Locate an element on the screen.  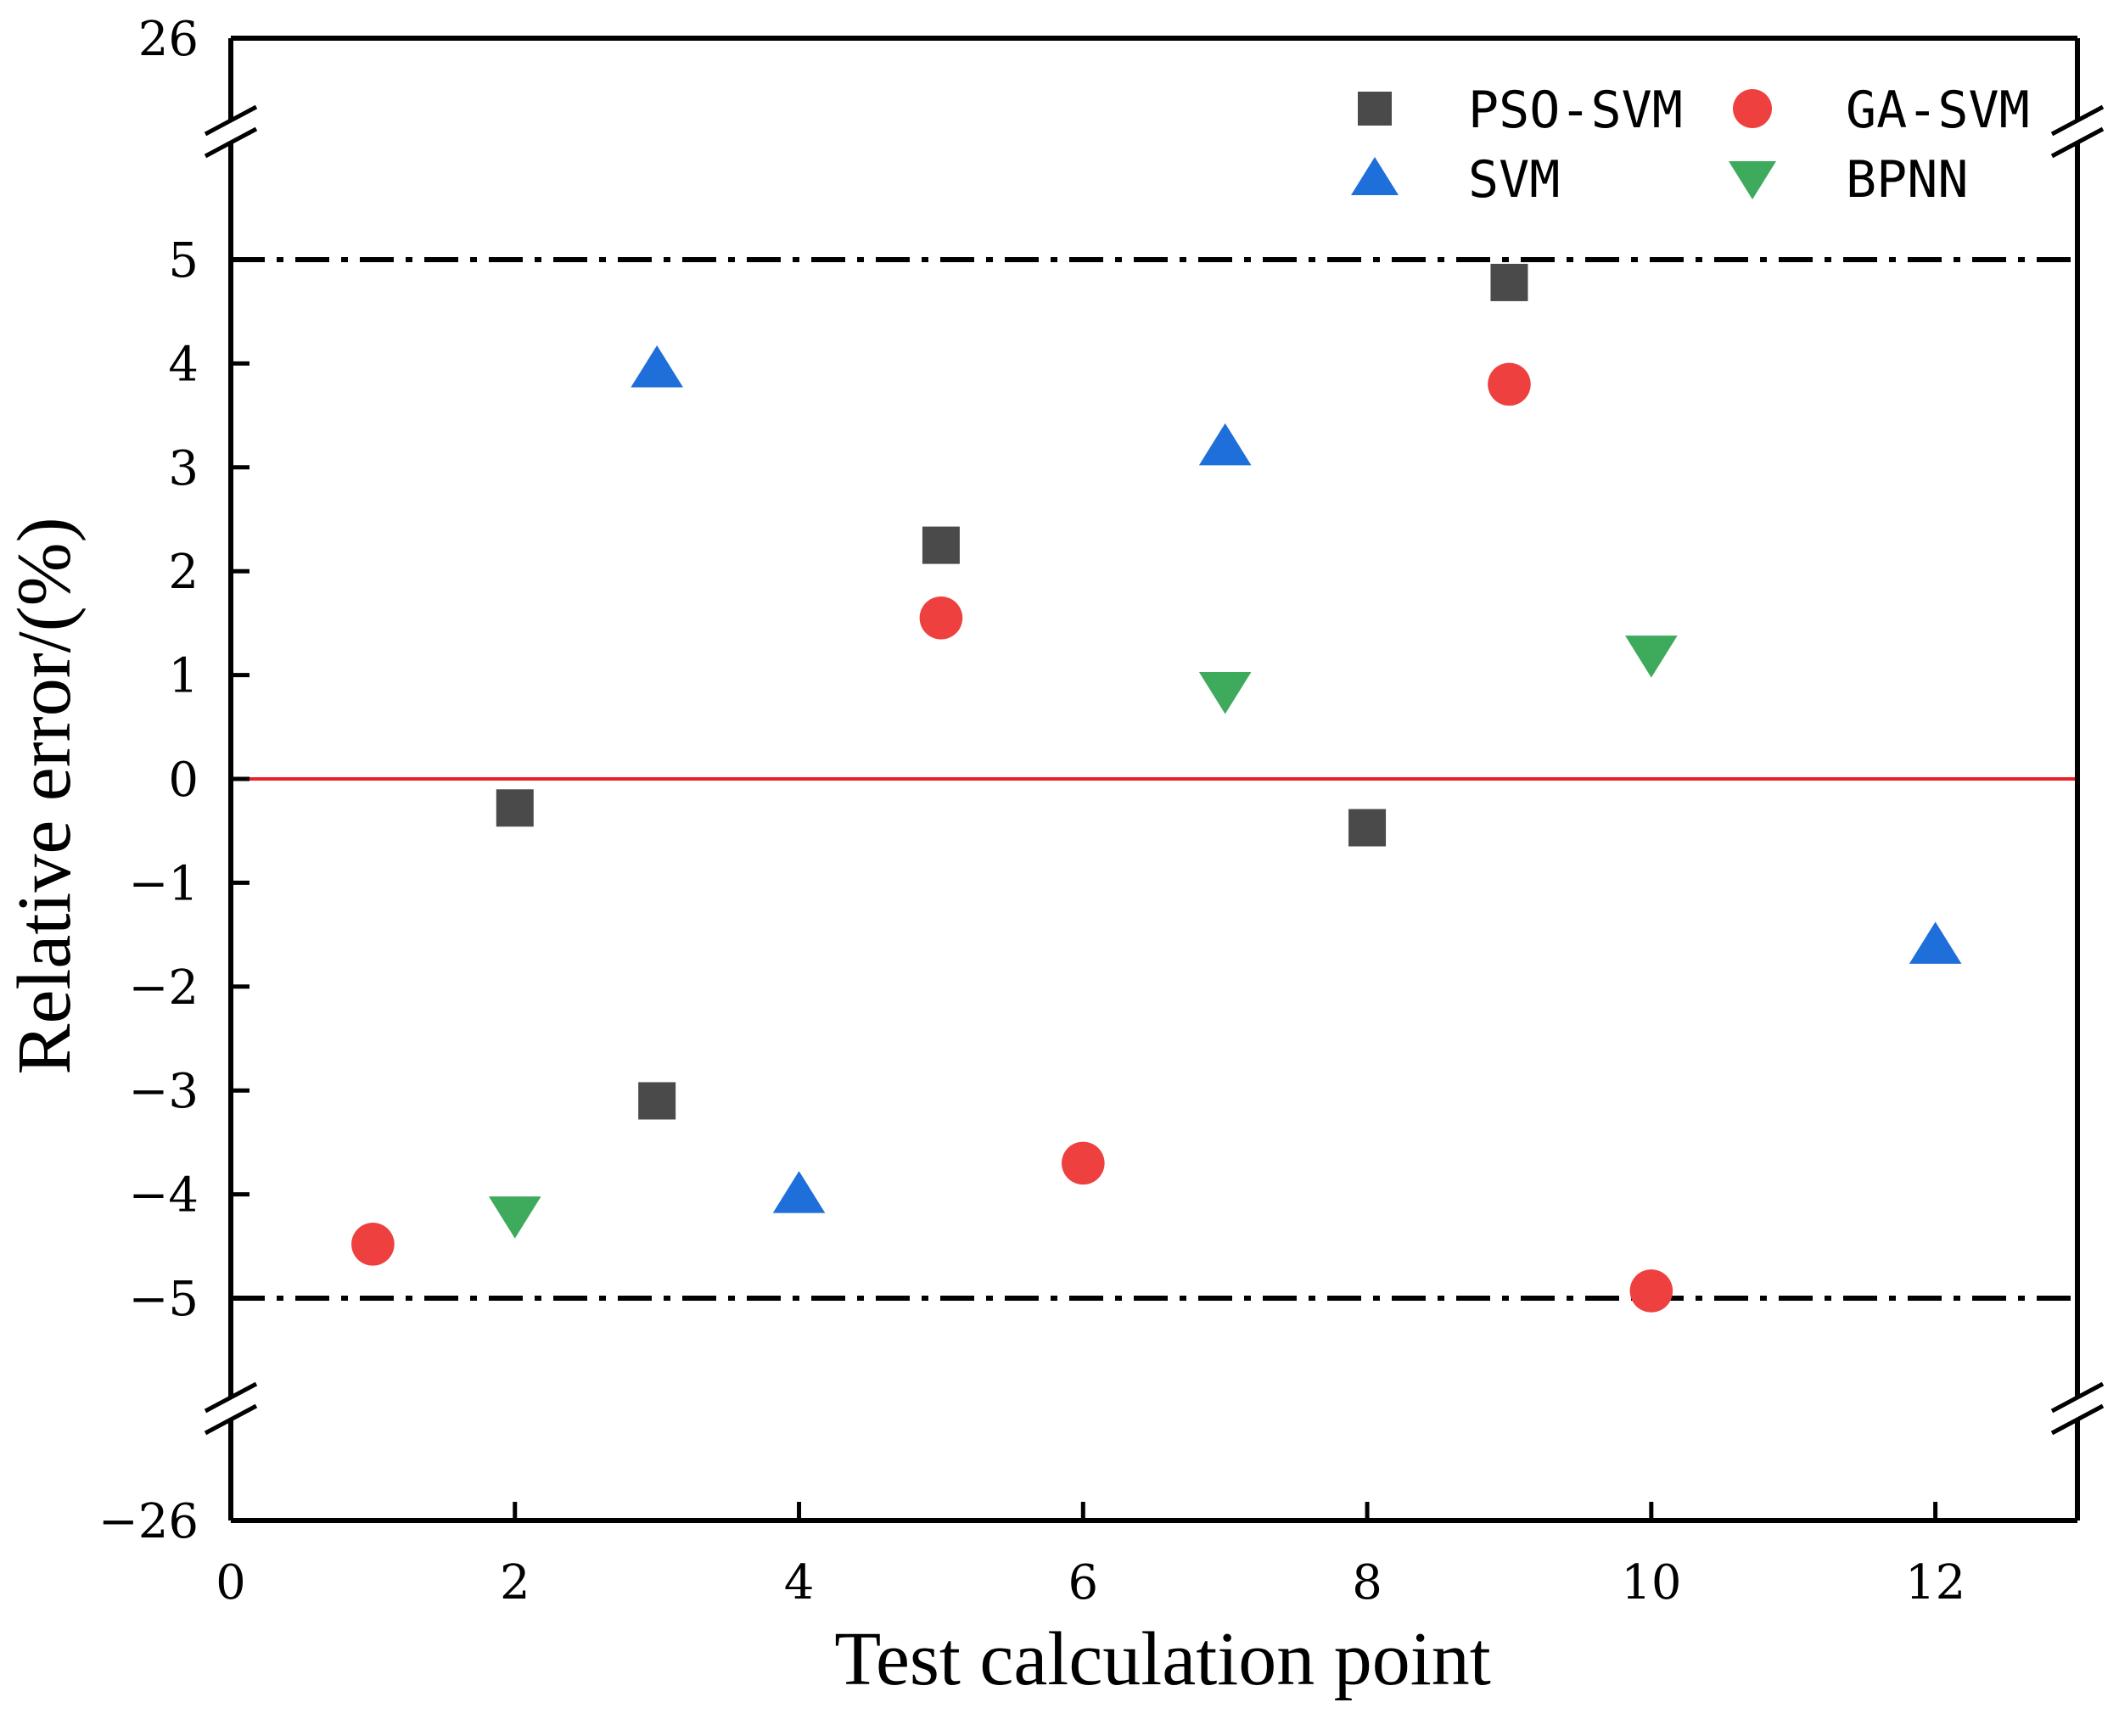
x-tick-label: 4 is located at coordinates (799, 1582).